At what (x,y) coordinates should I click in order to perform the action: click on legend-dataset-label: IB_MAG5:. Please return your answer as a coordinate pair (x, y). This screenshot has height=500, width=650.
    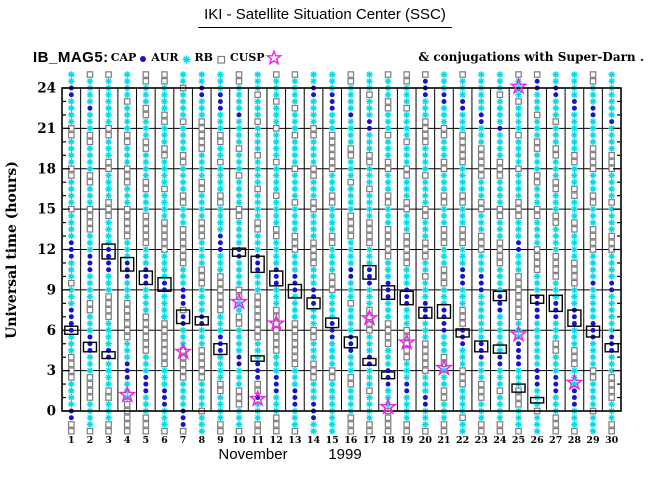
    Looking at the image, I should click on (71, 57).